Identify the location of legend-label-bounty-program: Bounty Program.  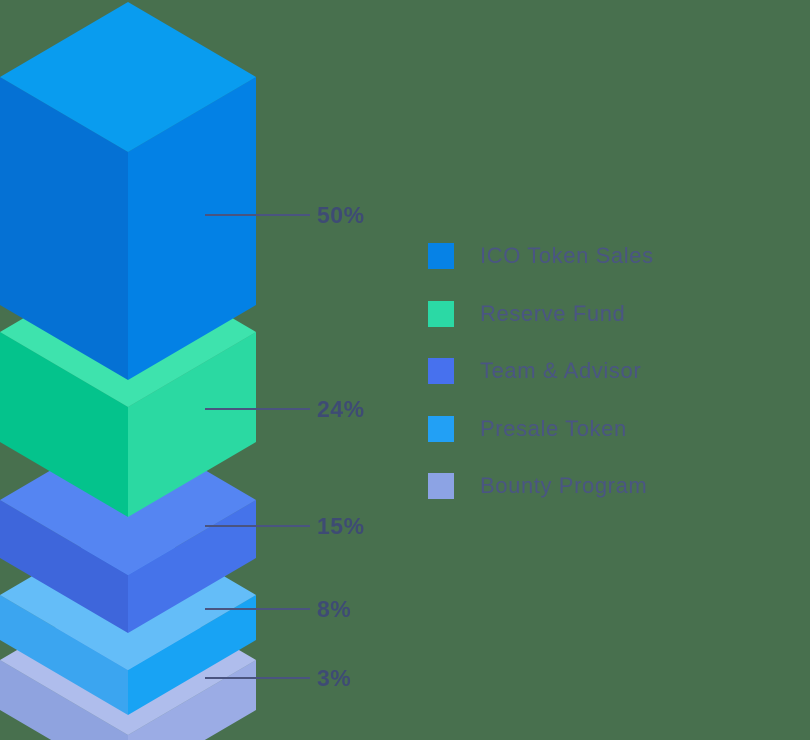
(564, 485).